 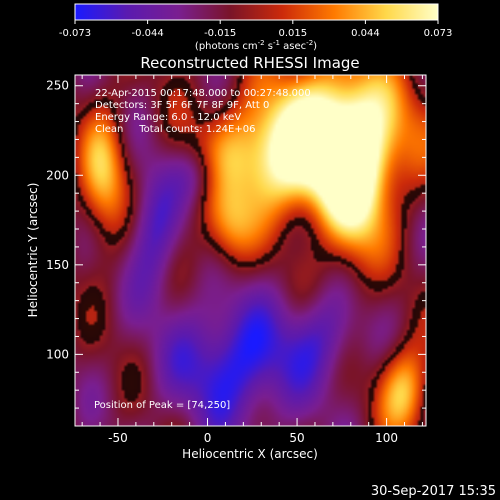 I want to click on y-tick-label: 250, so click(x=57, y=86).